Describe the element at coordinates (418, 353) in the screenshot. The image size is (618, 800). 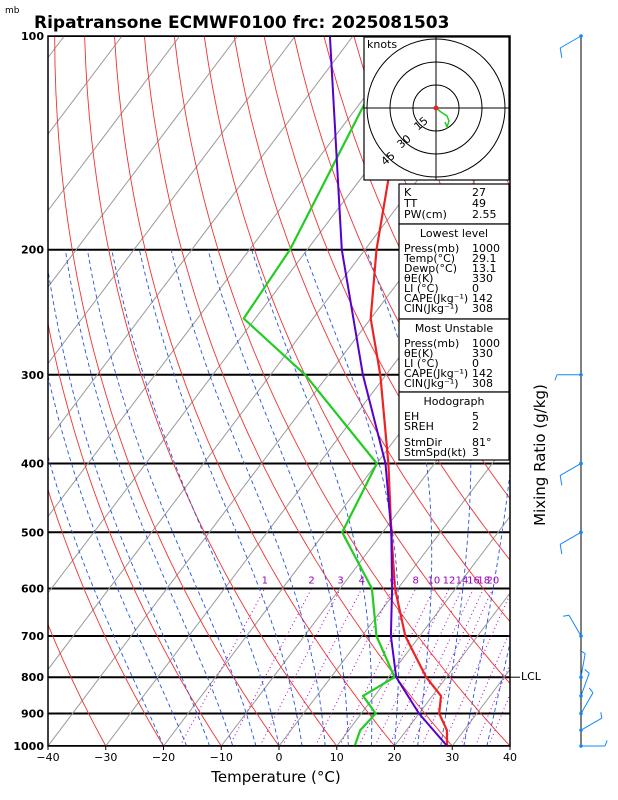
I see `index-label: θE(K)` at that location.